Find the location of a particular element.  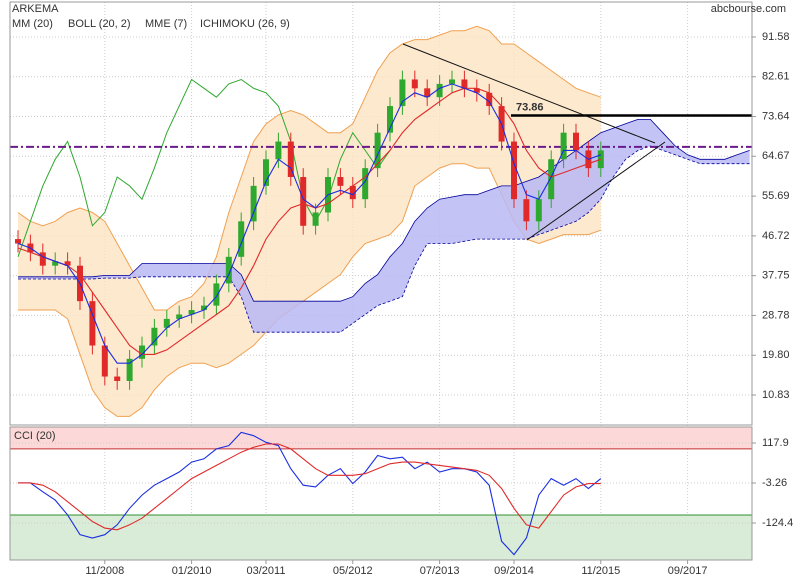

y-tick-label: -3.26 is located at coordinates (774, 483).